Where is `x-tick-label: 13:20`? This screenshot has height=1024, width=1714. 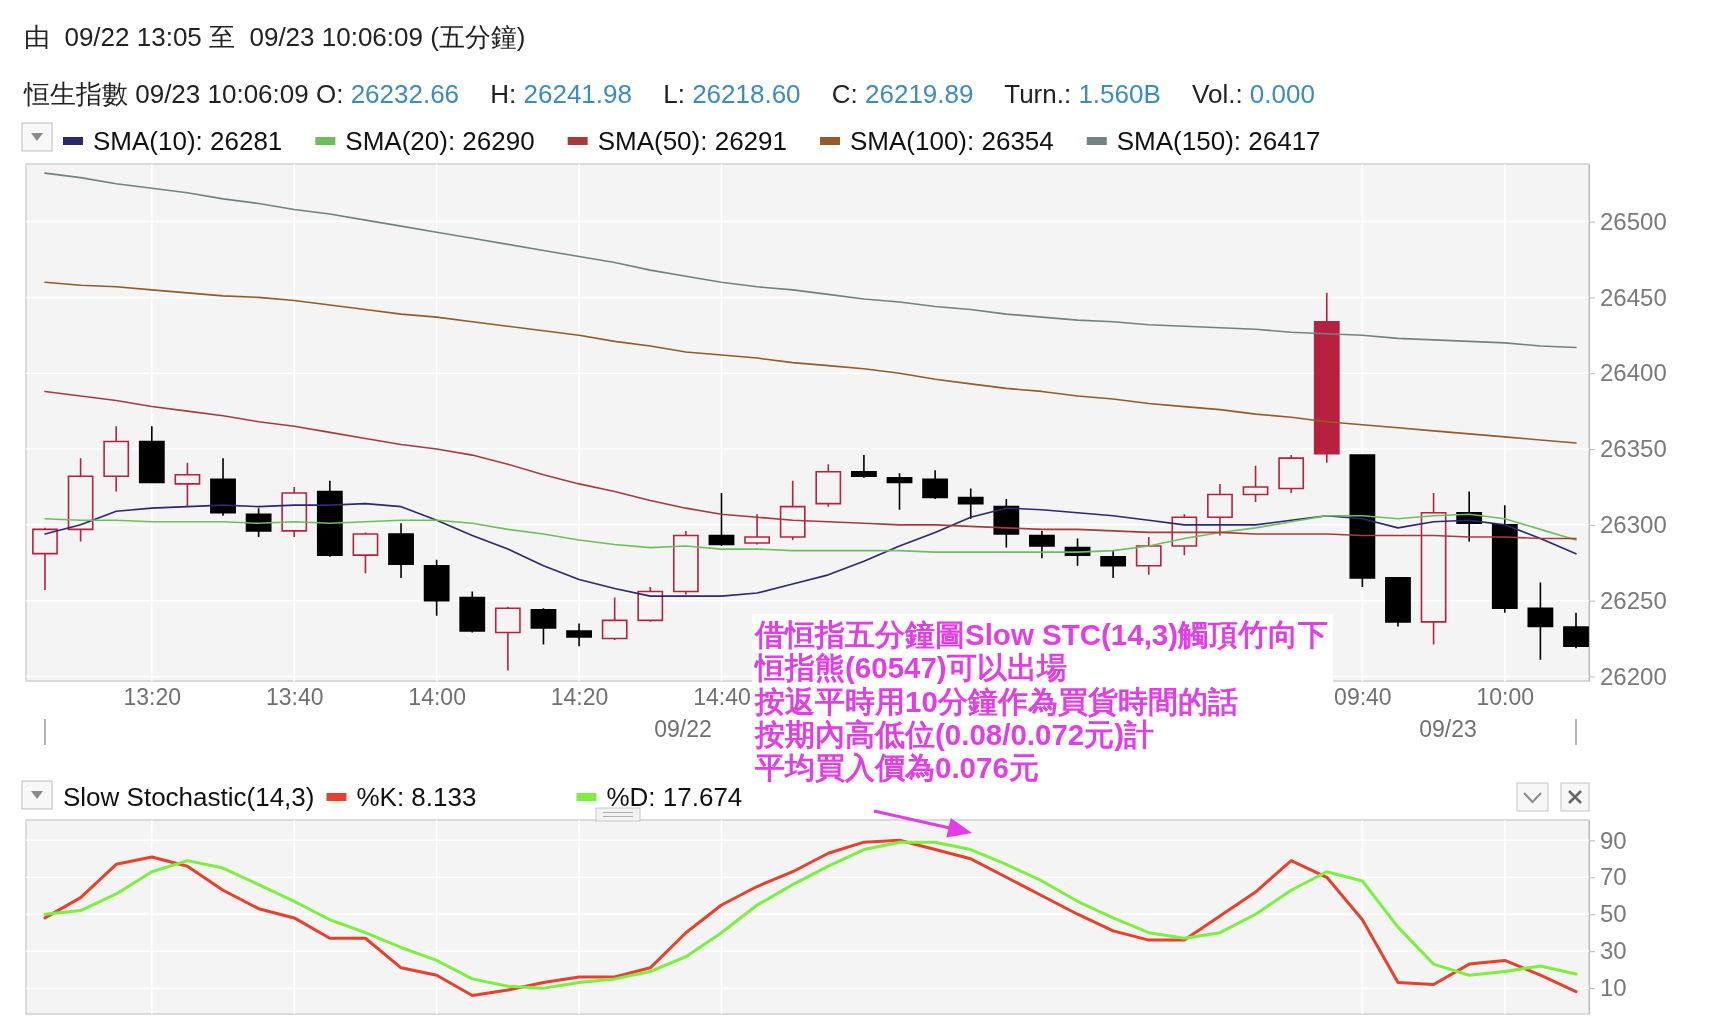 x-tick-label: 13:20 is located at coordinates (152, 697).